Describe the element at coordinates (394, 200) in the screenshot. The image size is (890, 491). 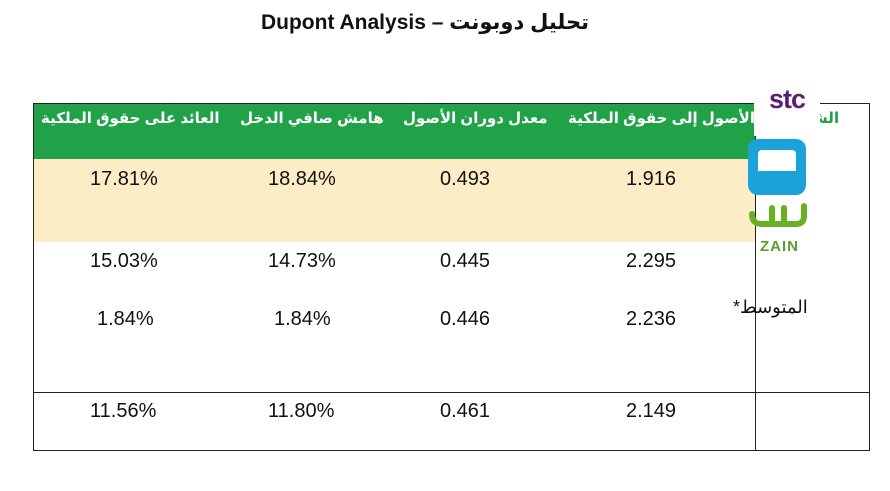
I see `table-row-highlight` at that location.